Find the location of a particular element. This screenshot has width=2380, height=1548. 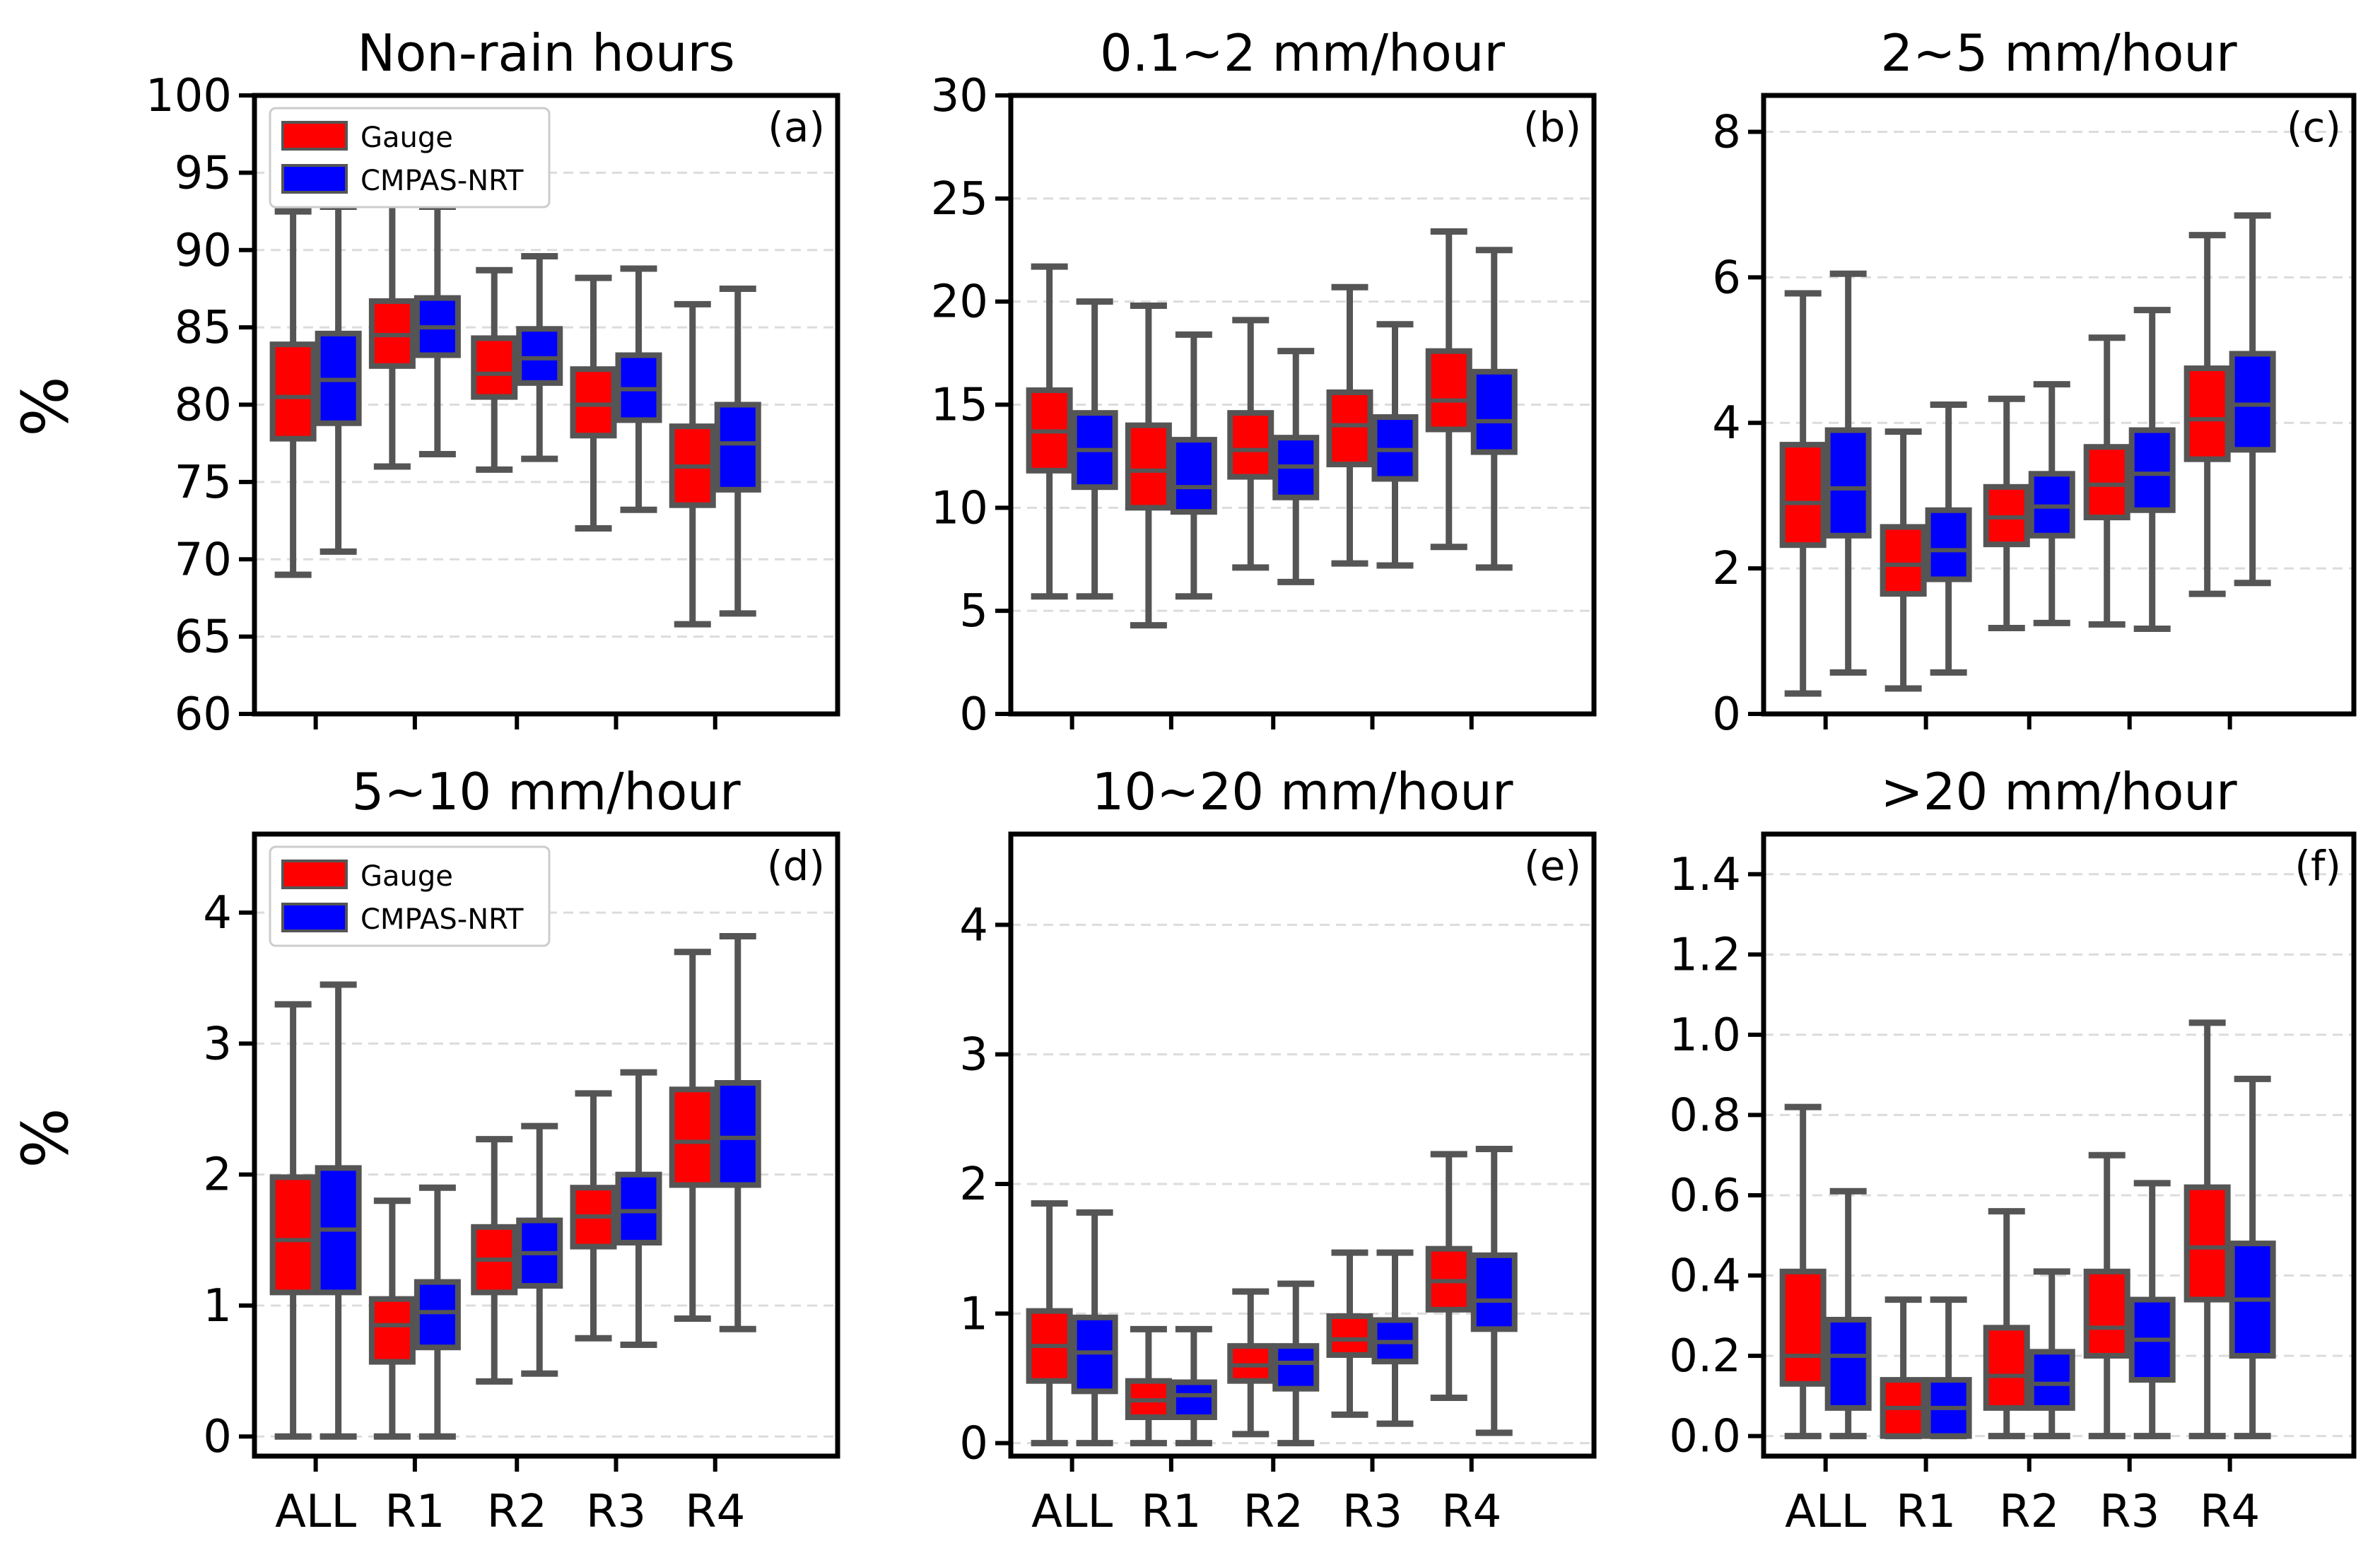

y-tick-label: 0.4 is located at coordinates (1705, 1276).